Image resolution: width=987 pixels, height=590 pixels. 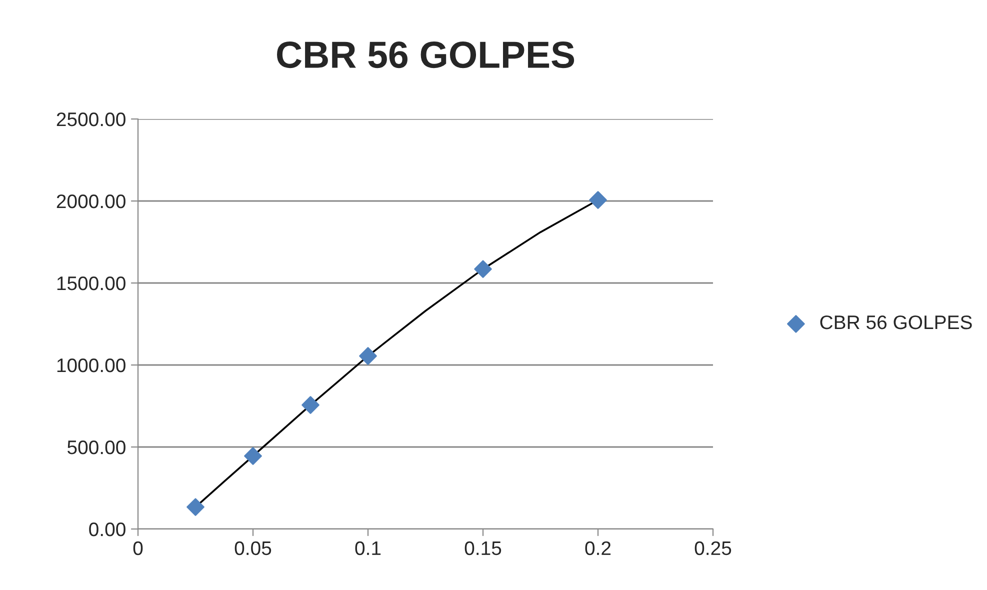 What do you see at coordinates (91, 119) in the screenshot?
I see `y-tick-label: 2500.00` at bounding box center [91, 119].